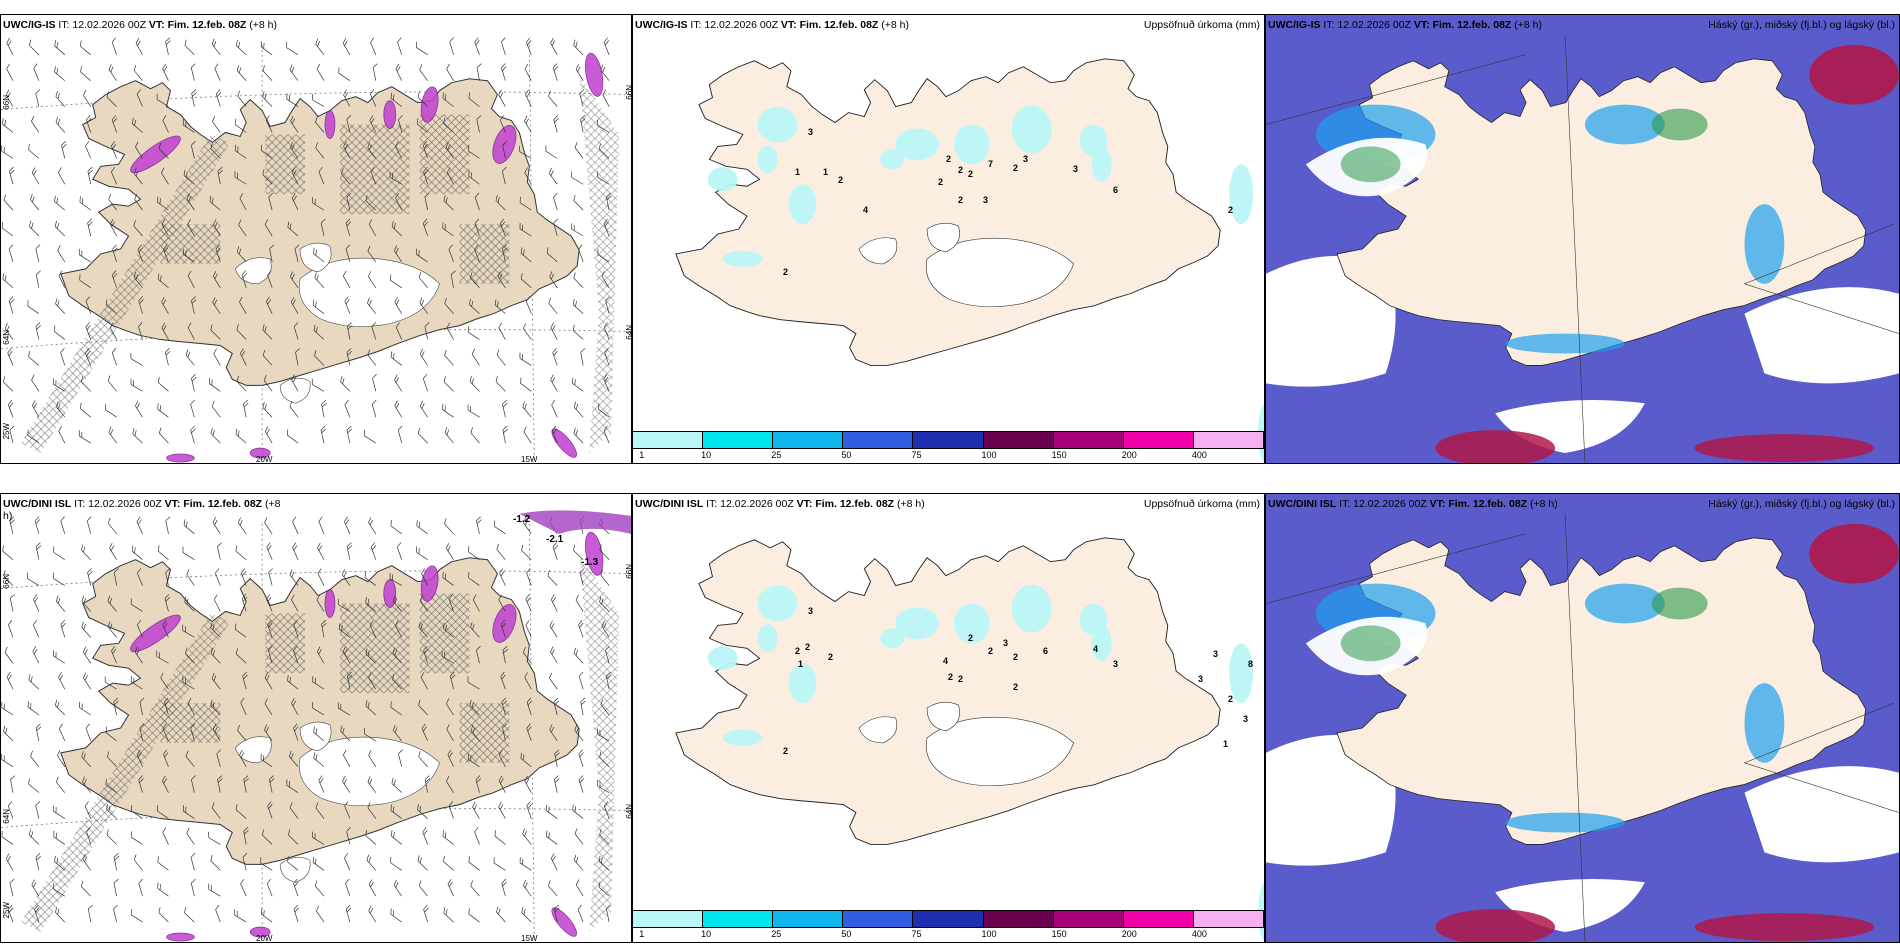  Describe the element at coordinates (1201, 25) in the screenshot. I see `panel-title-right: Uppsöfnuð úrkoma (mm)` at that location.